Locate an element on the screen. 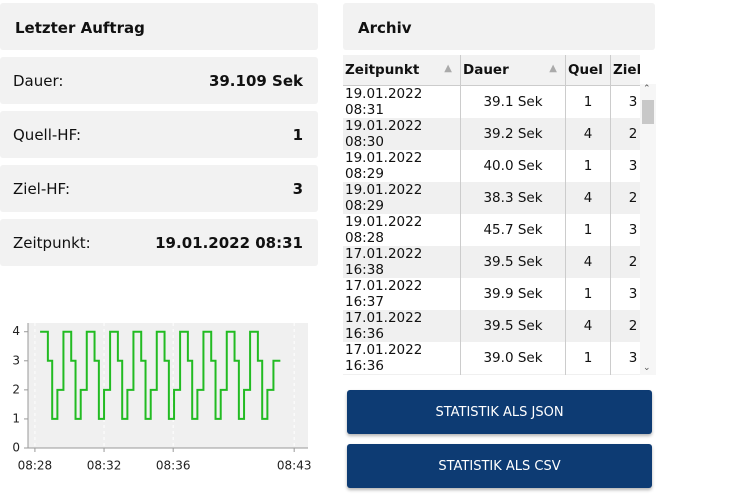 This screenshot has width=750, height=500. table-cell: 19.01.2022 08:30 is located at coordinates (402, 134).